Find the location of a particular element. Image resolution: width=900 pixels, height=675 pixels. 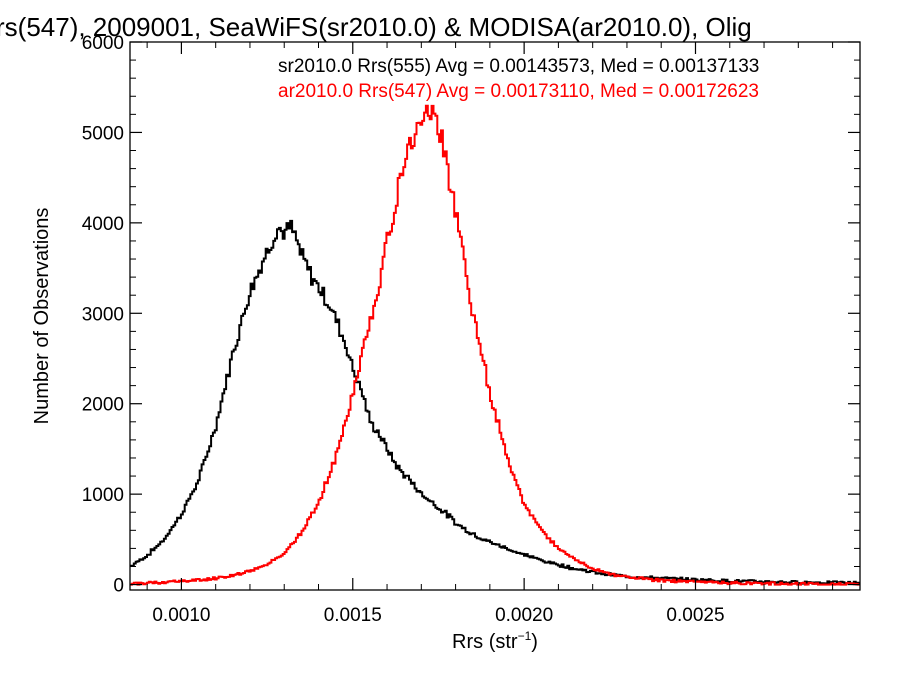

x-axis-label: Rrs (str−1) is located at coordinates (495, 641).